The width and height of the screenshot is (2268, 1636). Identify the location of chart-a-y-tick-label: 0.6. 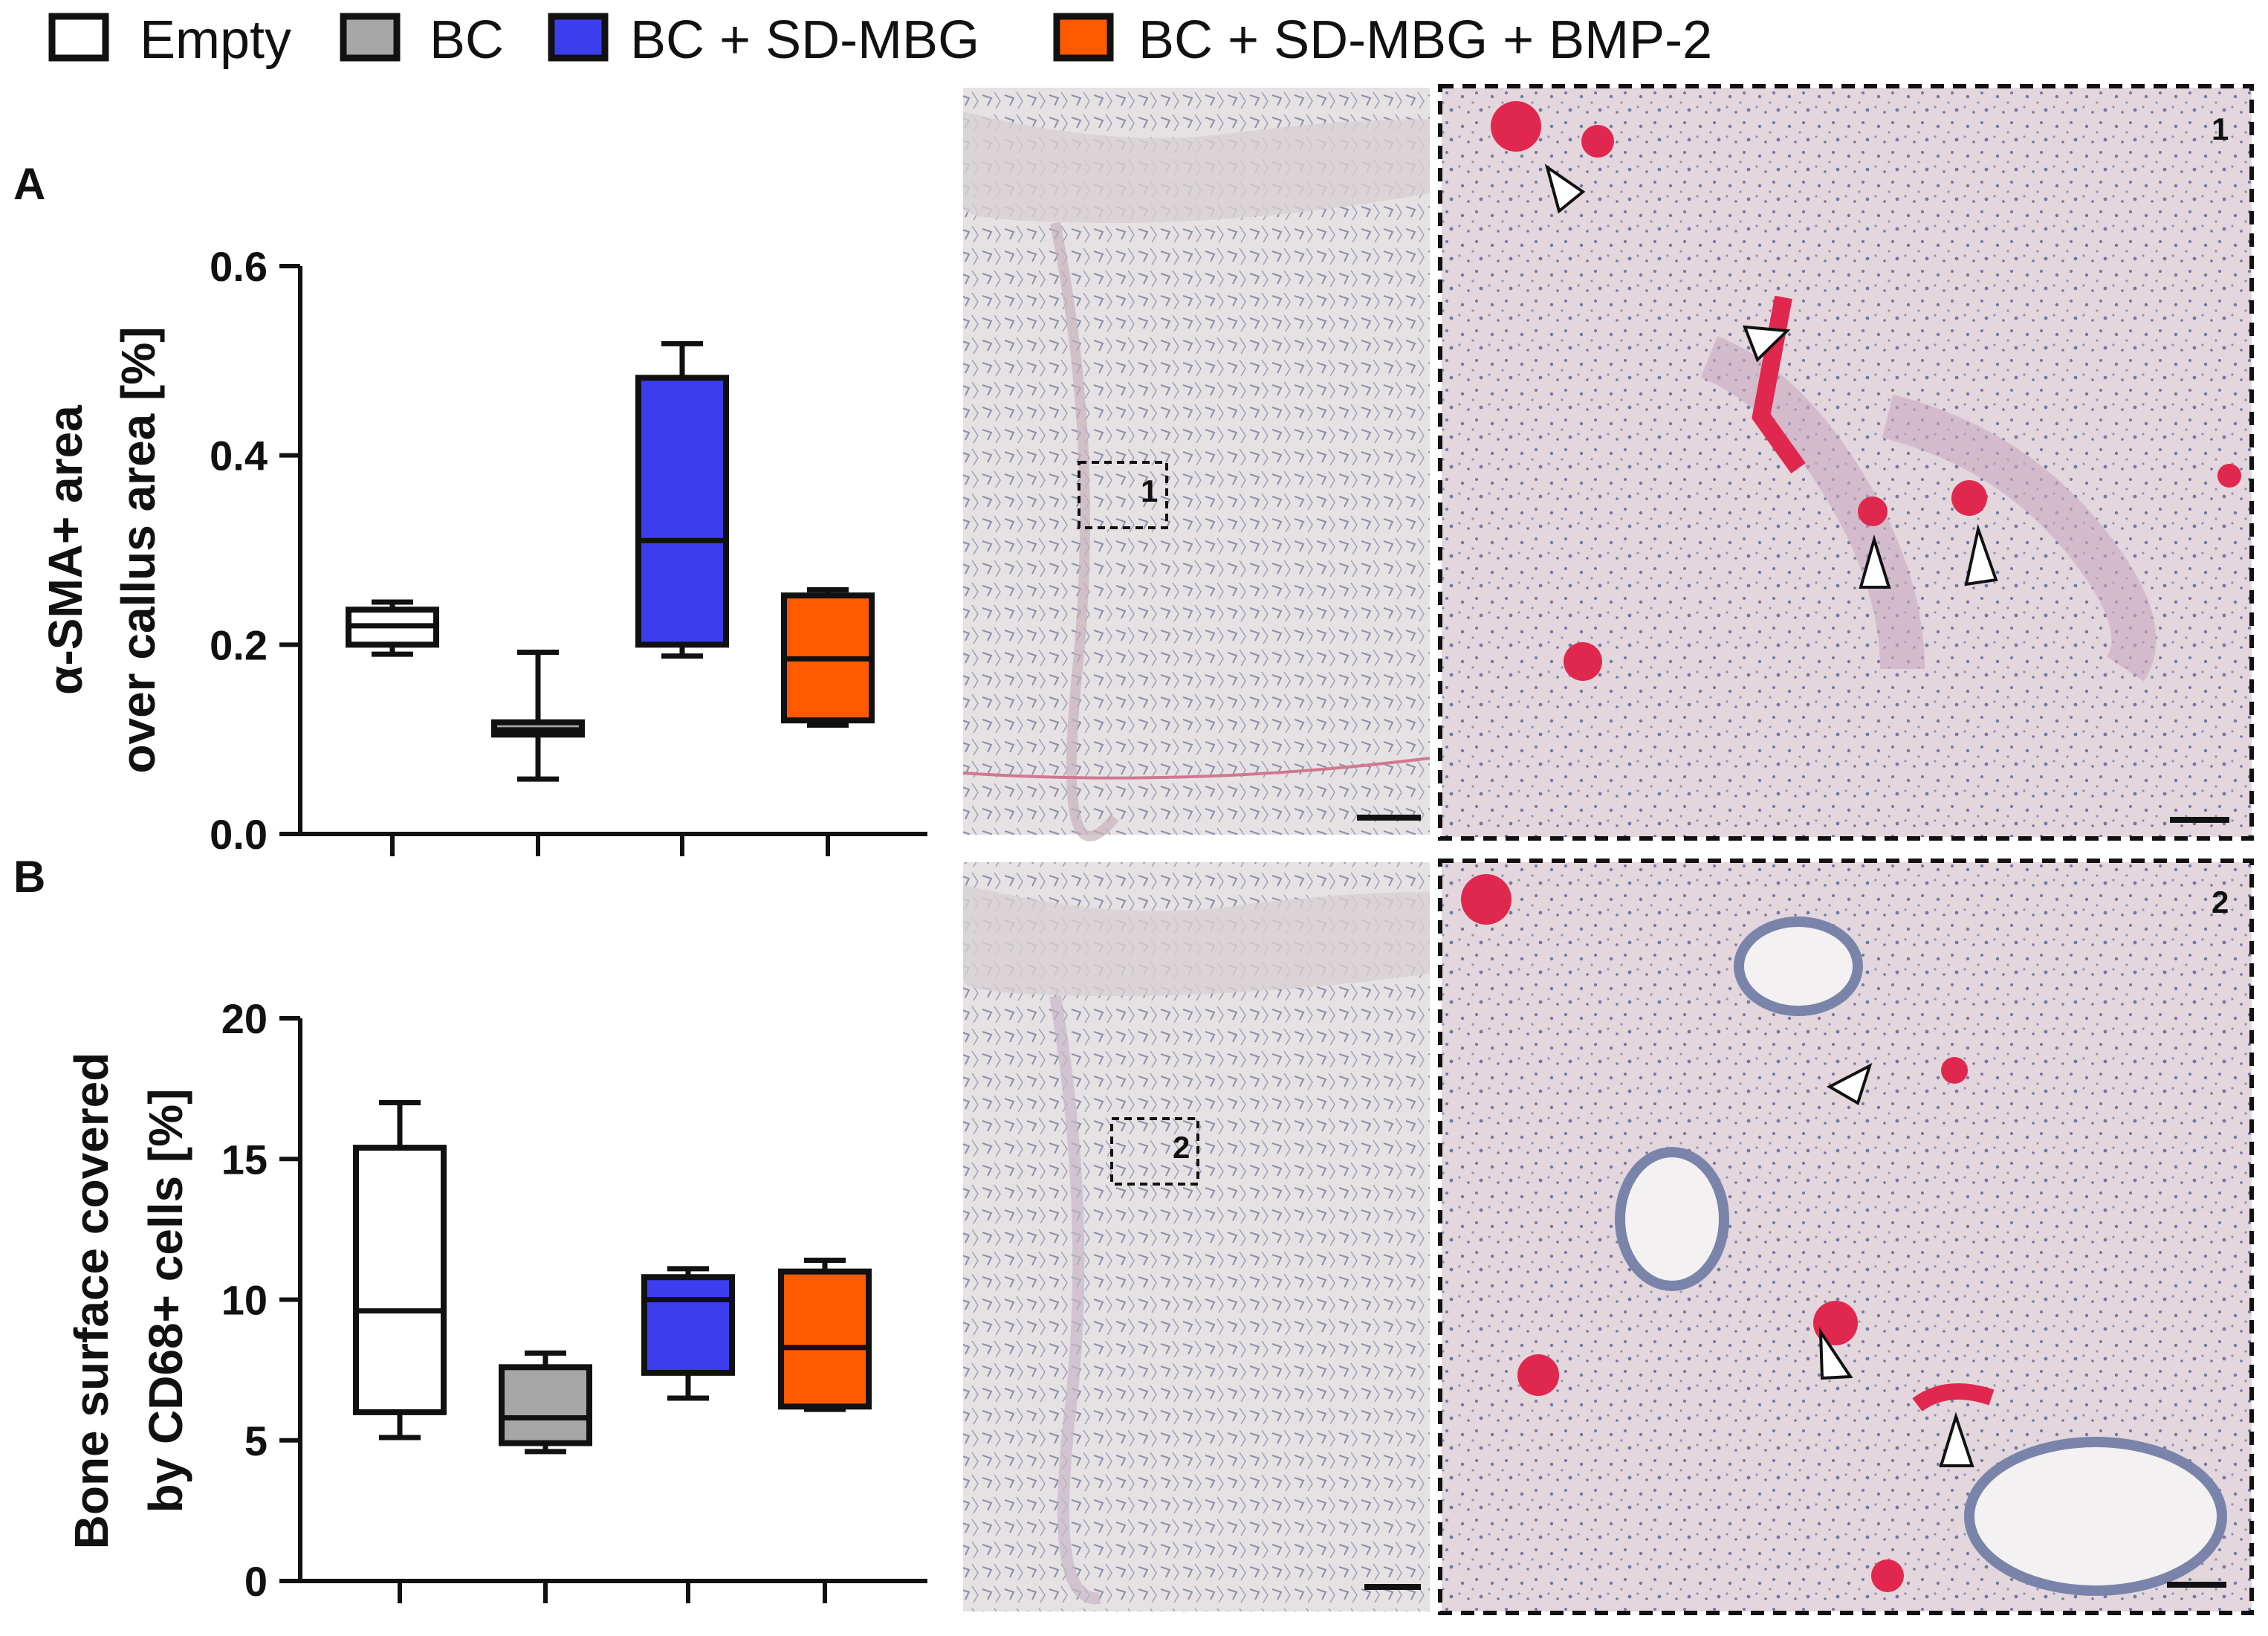
(239, 266).